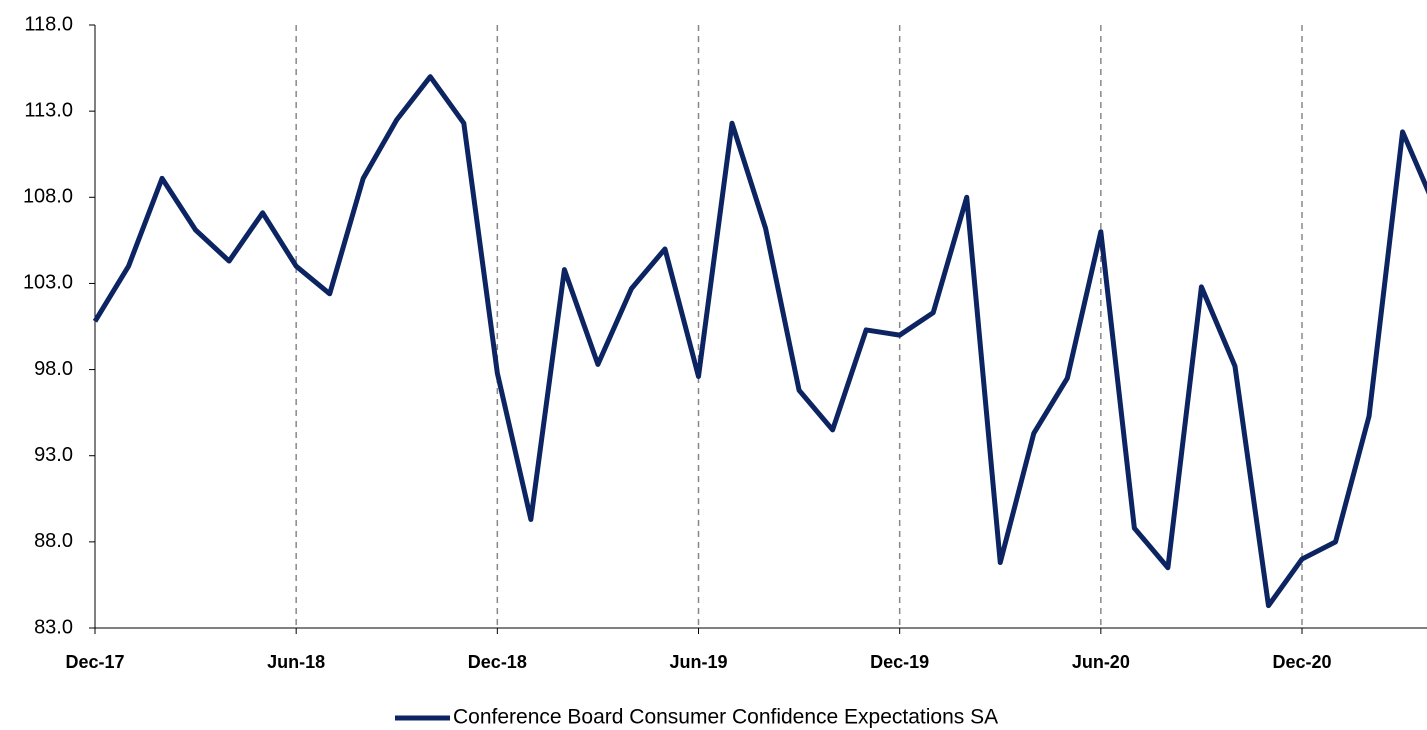 The height and width of the screenshot is (730, 1427). What do you see at coordinates (1101, 662) in the screenshot?
I see `x-tick-label: Jun-20` at bounding box center [1101, 662].